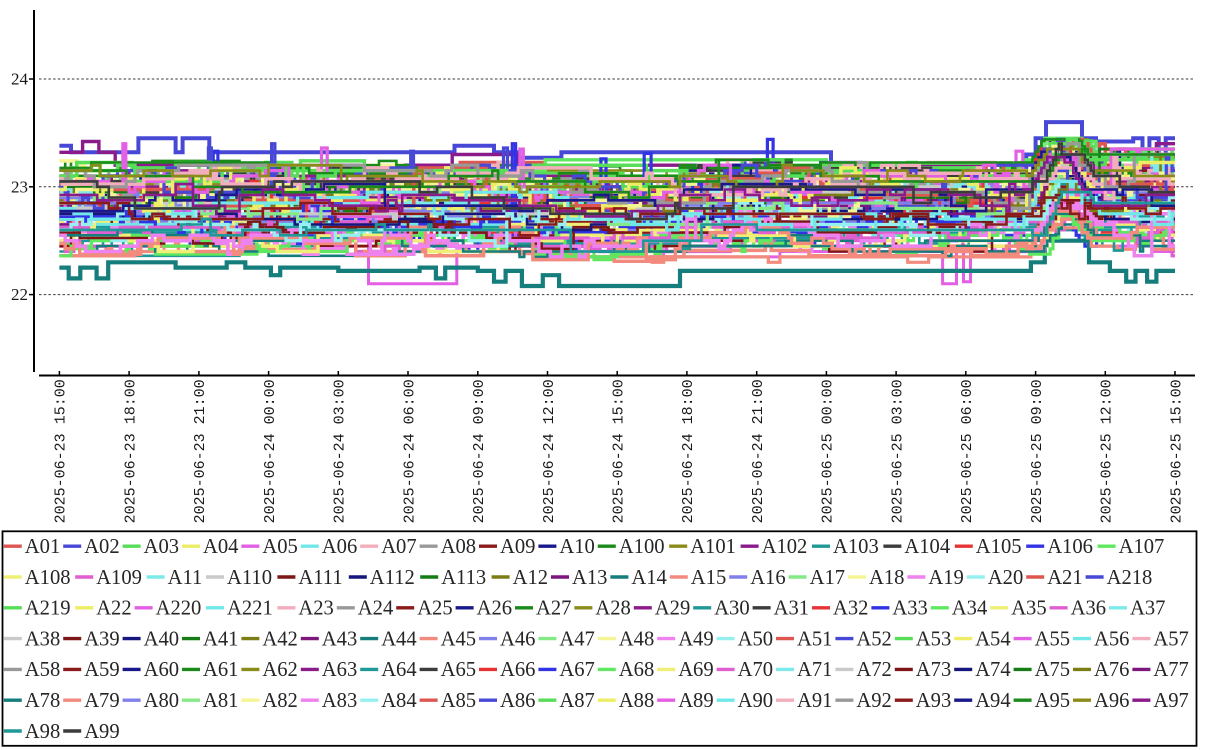 Image resolution: width=1207 pixels, height=750 pixels. What do you see at coordinates (1052, 670) in the screenshot?
I see `svg-text: A75` at bounding box center [1052, 670].